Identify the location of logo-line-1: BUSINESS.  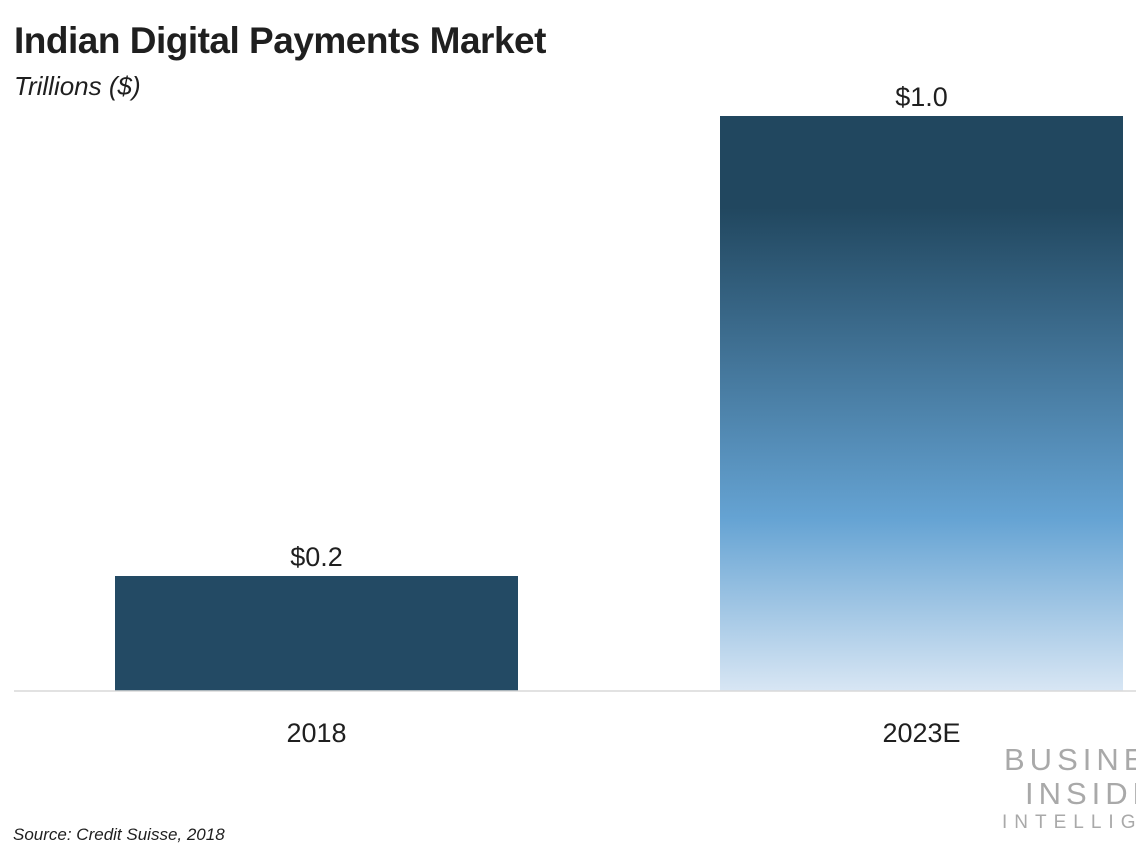
(1070, 759).